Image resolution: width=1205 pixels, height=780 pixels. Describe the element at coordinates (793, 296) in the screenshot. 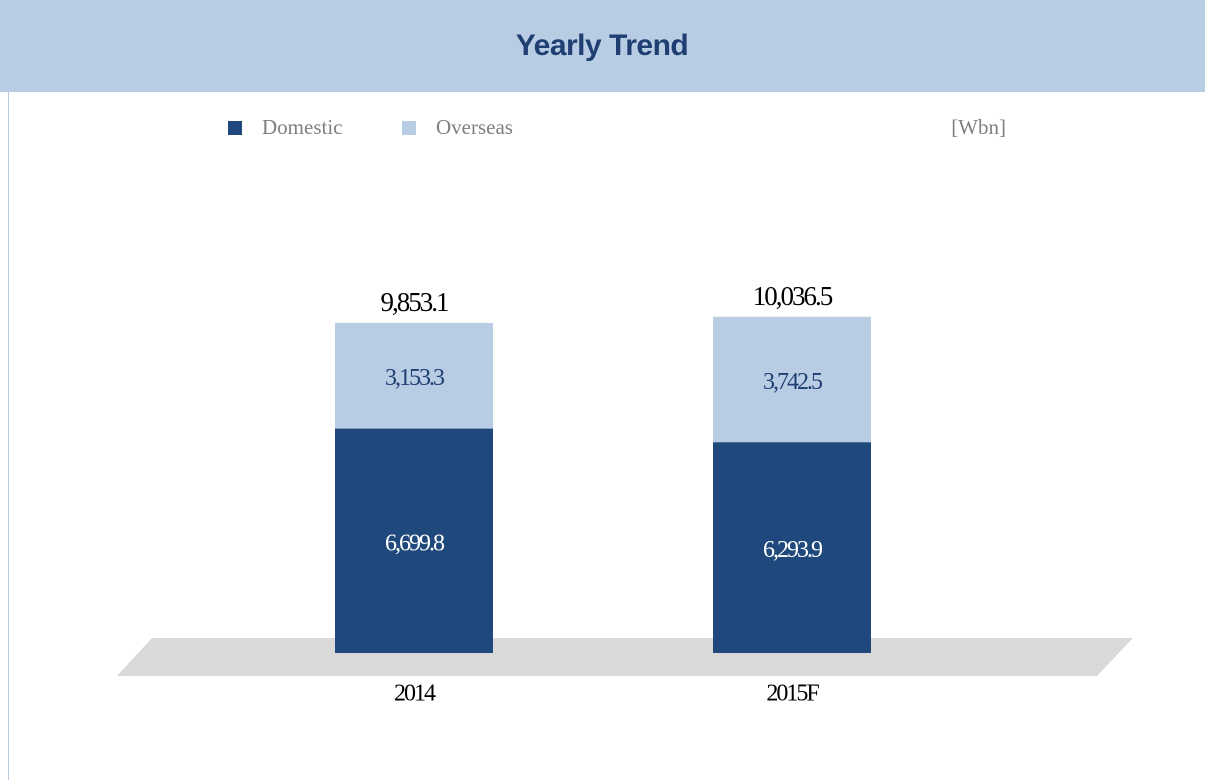

I see `total-label: 10,036.5` at that location.